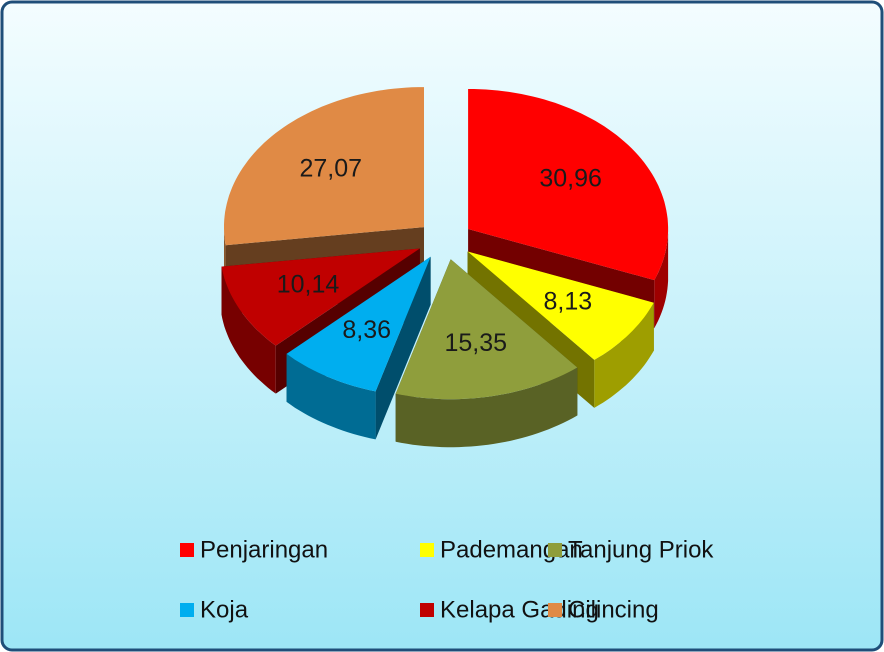 This screenshot has height=652, width=884. I want to click on legend-label: Tanjung Priok, so click(641, 549).